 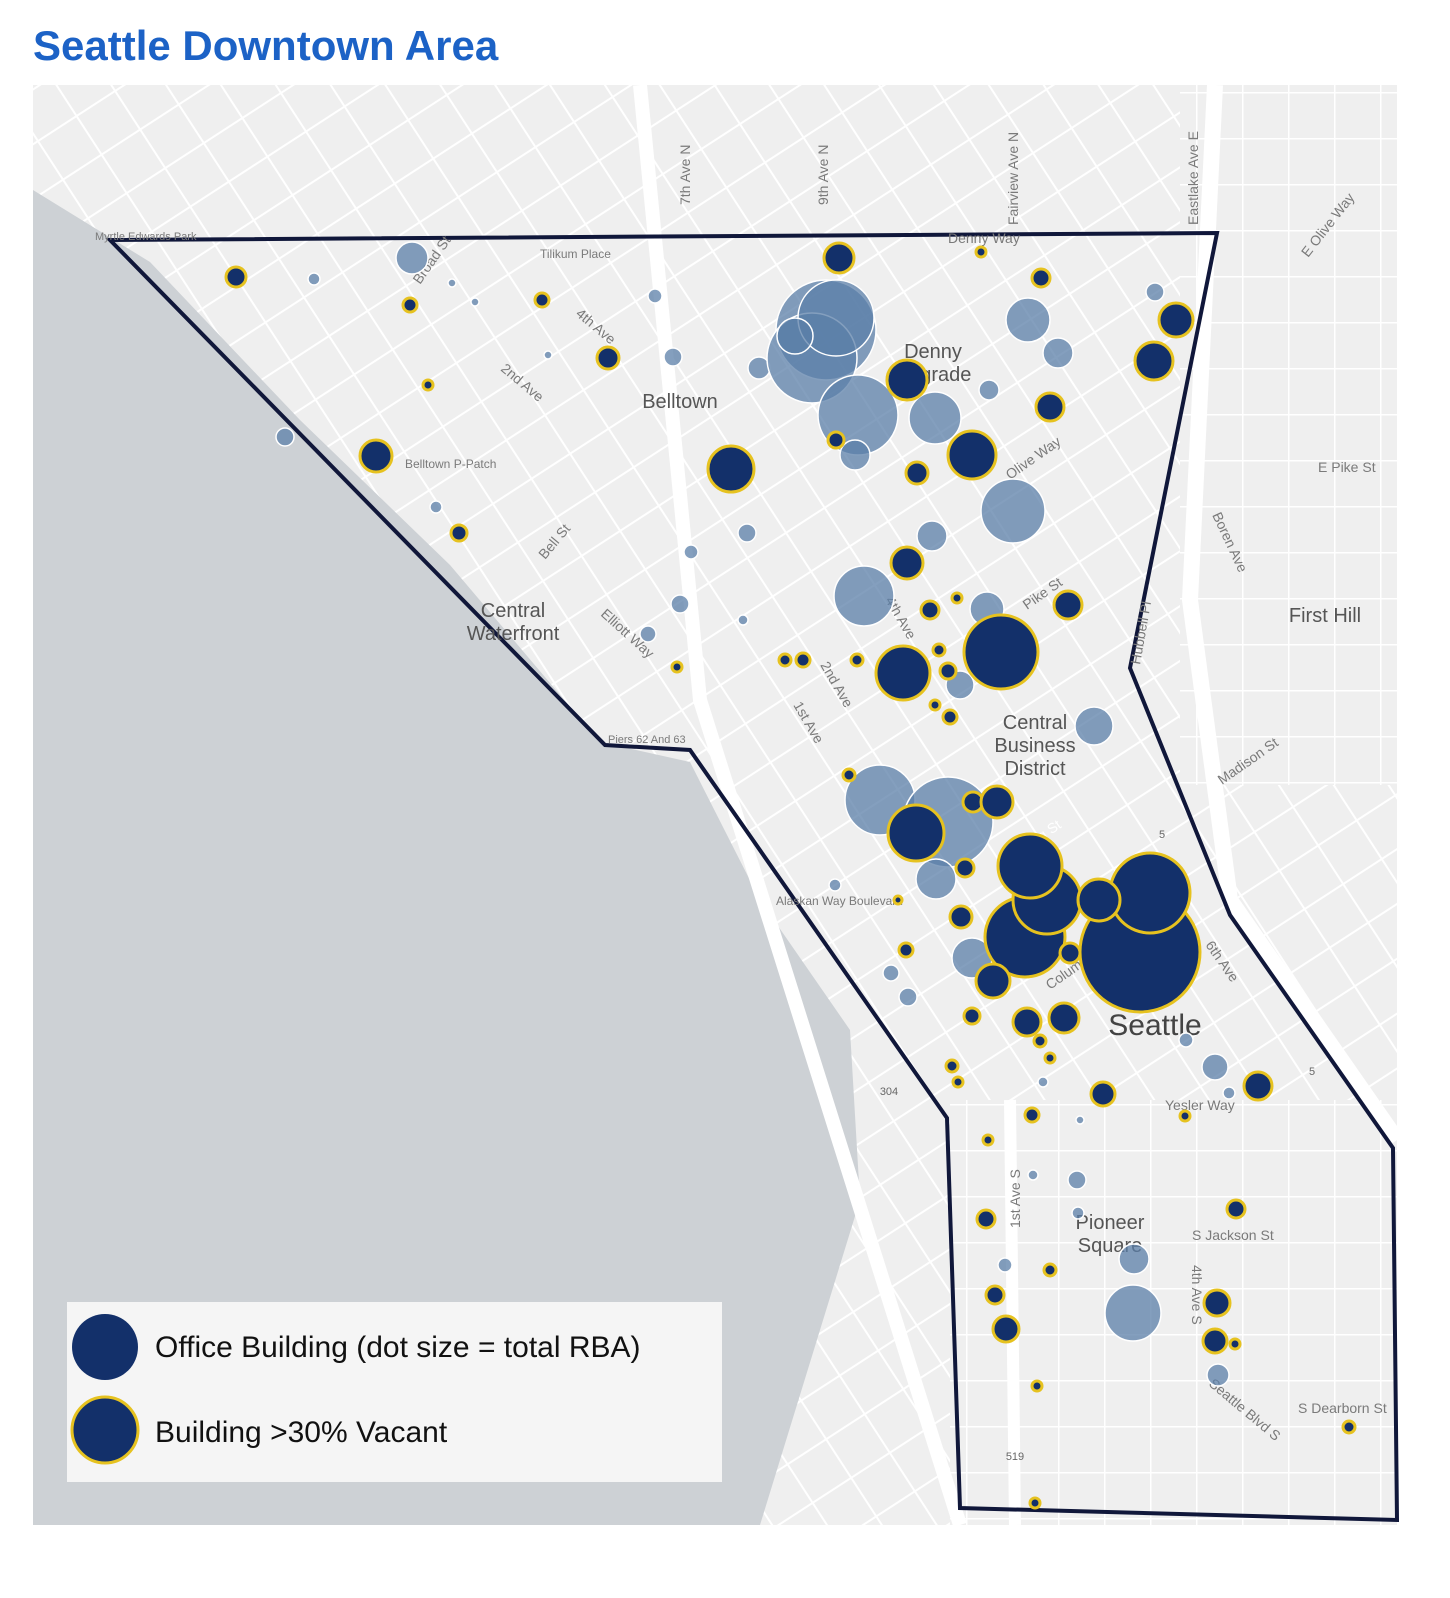 I want to click on street-label: 4th Ave S, so click(x=1197, y=1295).